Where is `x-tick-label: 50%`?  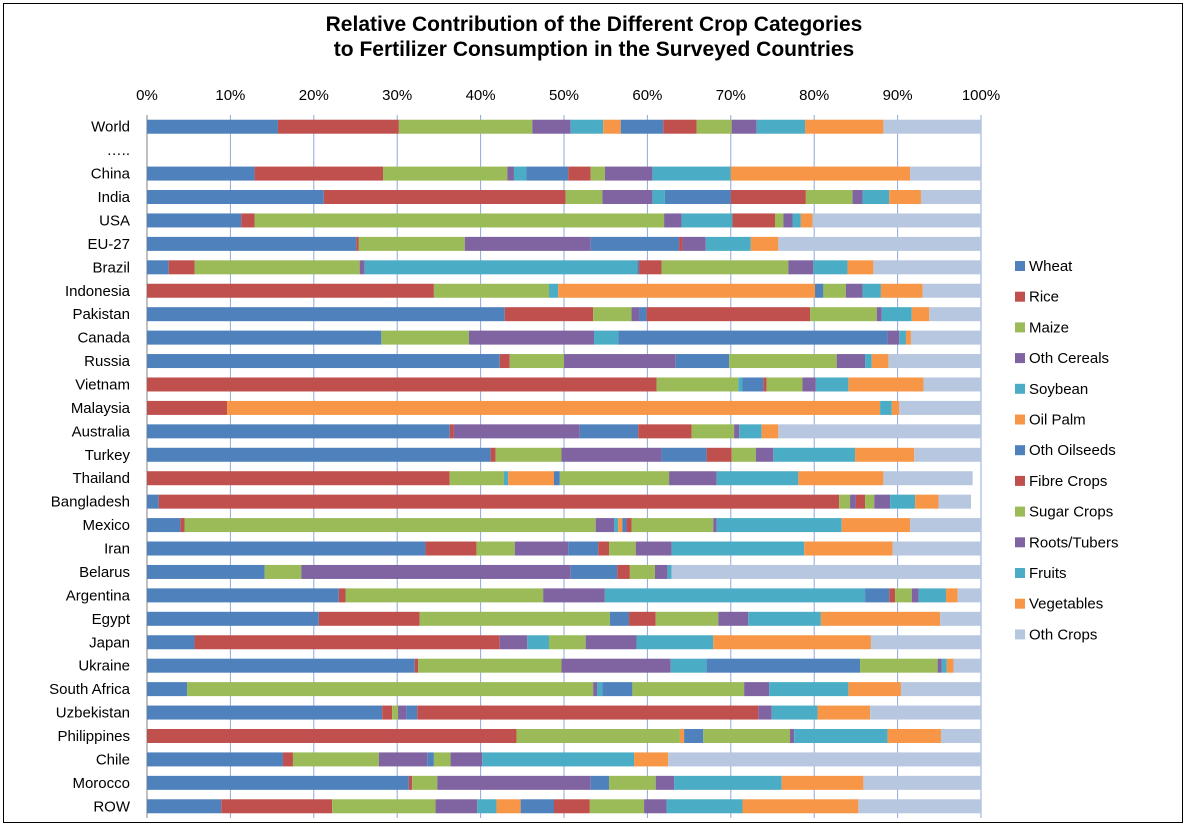
x-tick-label: 50% is located at coordinates (564, 95).